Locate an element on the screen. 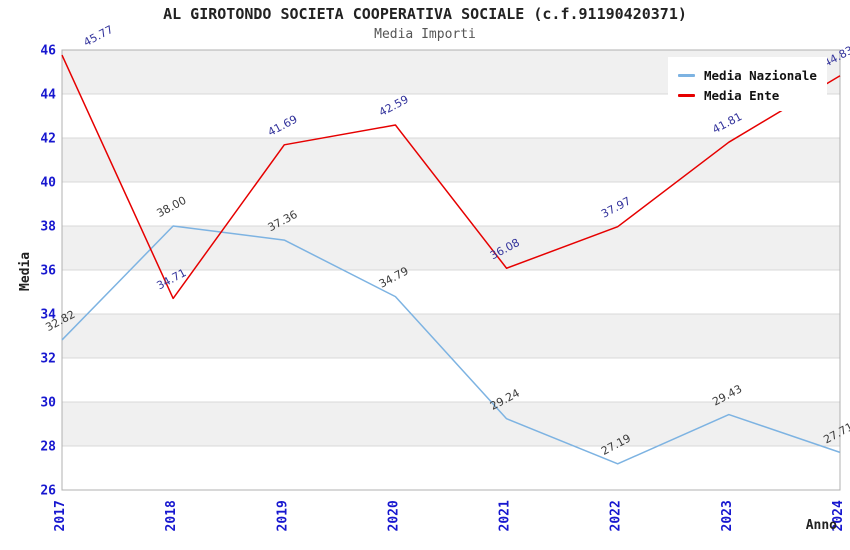 This screenshot has height=550, width=850. data-point-label: 45.77 is located at coordinates (98, 36).